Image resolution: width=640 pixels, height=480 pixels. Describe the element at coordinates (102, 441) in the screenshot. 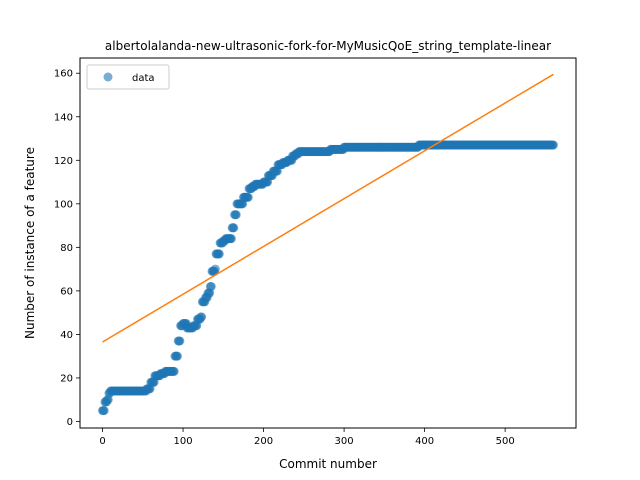

I see `x-tick-label: 0` at that location.